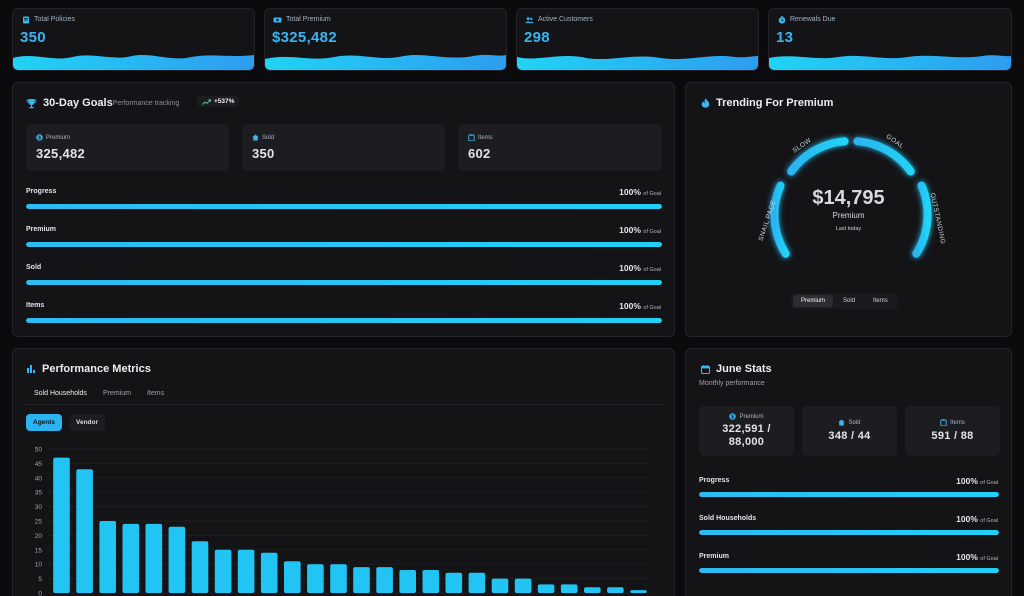 The height and width of the screenshot is (596, 1024). What do you see at coordinates (39, 478) in the screenshot?
I see `y-tick-label: 40` at bounding box center [39, 478].